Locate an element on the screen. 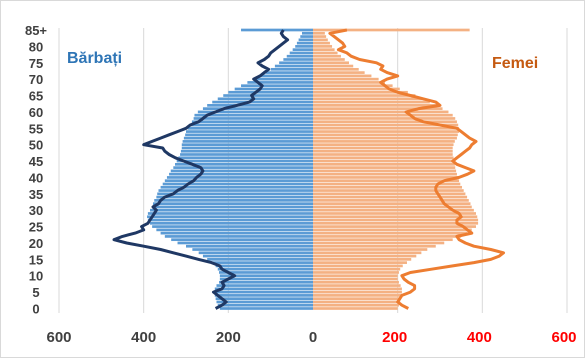 This screenshot has width=585, height=358. y-tick-label: 20 is located at coordinates (36, 243).